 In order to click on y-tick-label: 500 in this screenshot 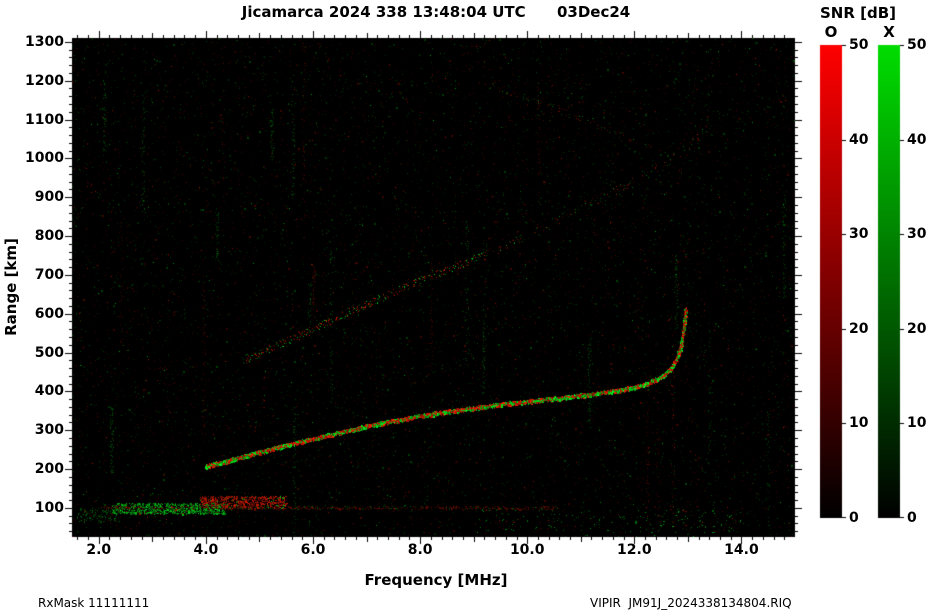, I will do `click(49, 352)`.